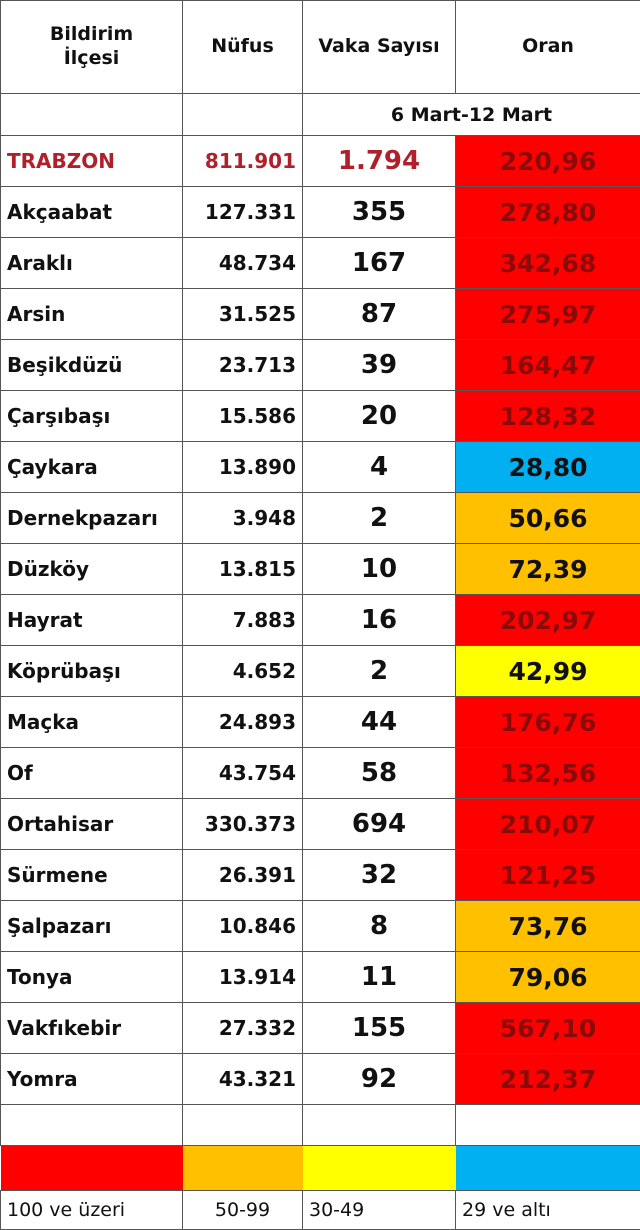 Image resolution: width=640 pixels, height=1230 pixels. What do you see at coordinates (243, 671) in the screenshot?
I see `population: 4.652` at bounding box center [243, 671].